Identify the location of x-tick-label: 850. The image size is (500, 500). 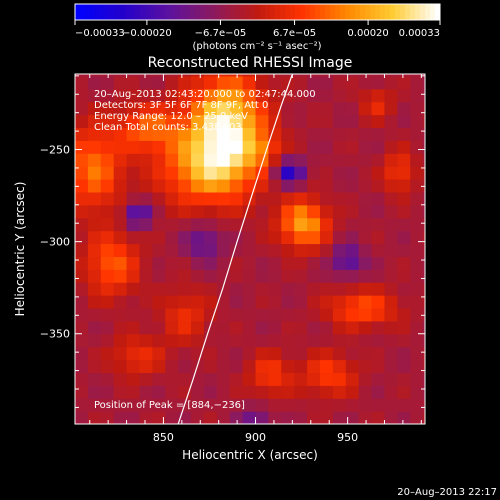
(163, 437).